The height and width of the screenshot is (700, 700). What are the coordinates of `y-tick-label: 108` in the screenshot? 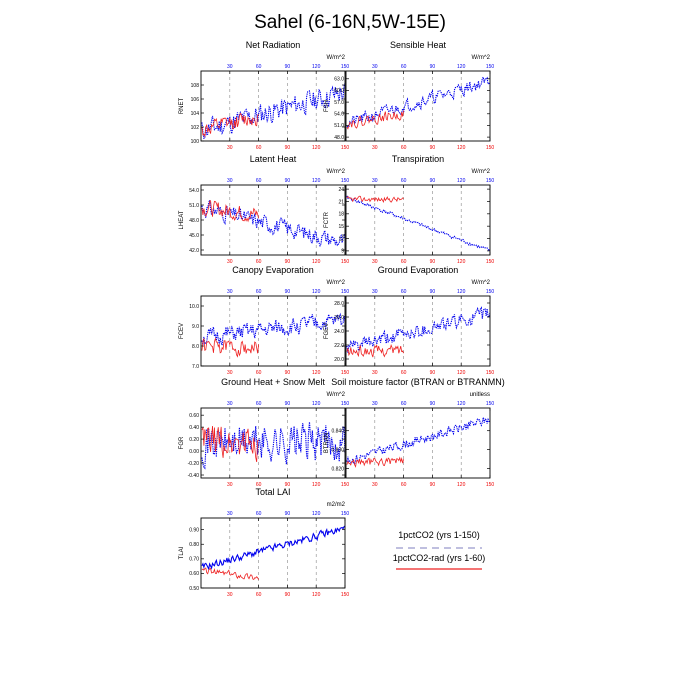 It's located at (195, 86).